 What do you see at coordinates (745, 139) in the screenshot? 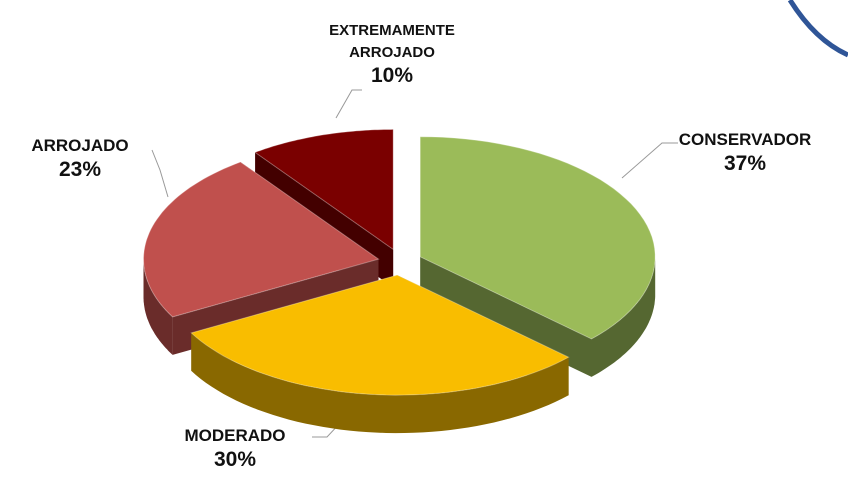
I see `category-label: CONSERVADOR` at bounding box center [745, 139].